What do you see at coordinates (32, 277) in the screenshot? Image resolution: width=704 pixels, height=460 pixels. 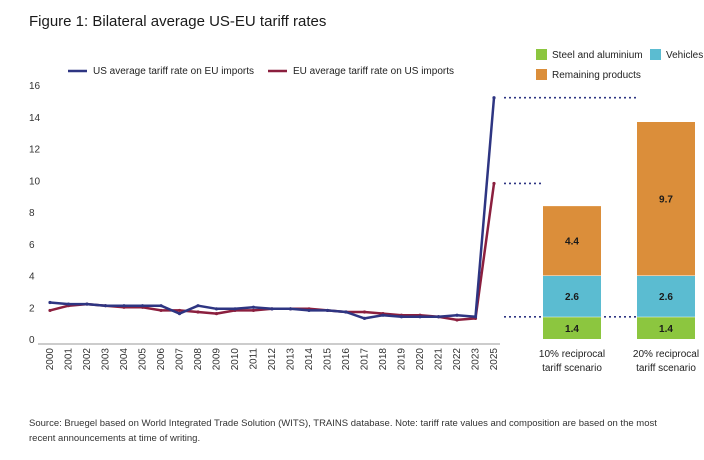 I see `y-tick-label: 4` at bounding box center [32, 277].